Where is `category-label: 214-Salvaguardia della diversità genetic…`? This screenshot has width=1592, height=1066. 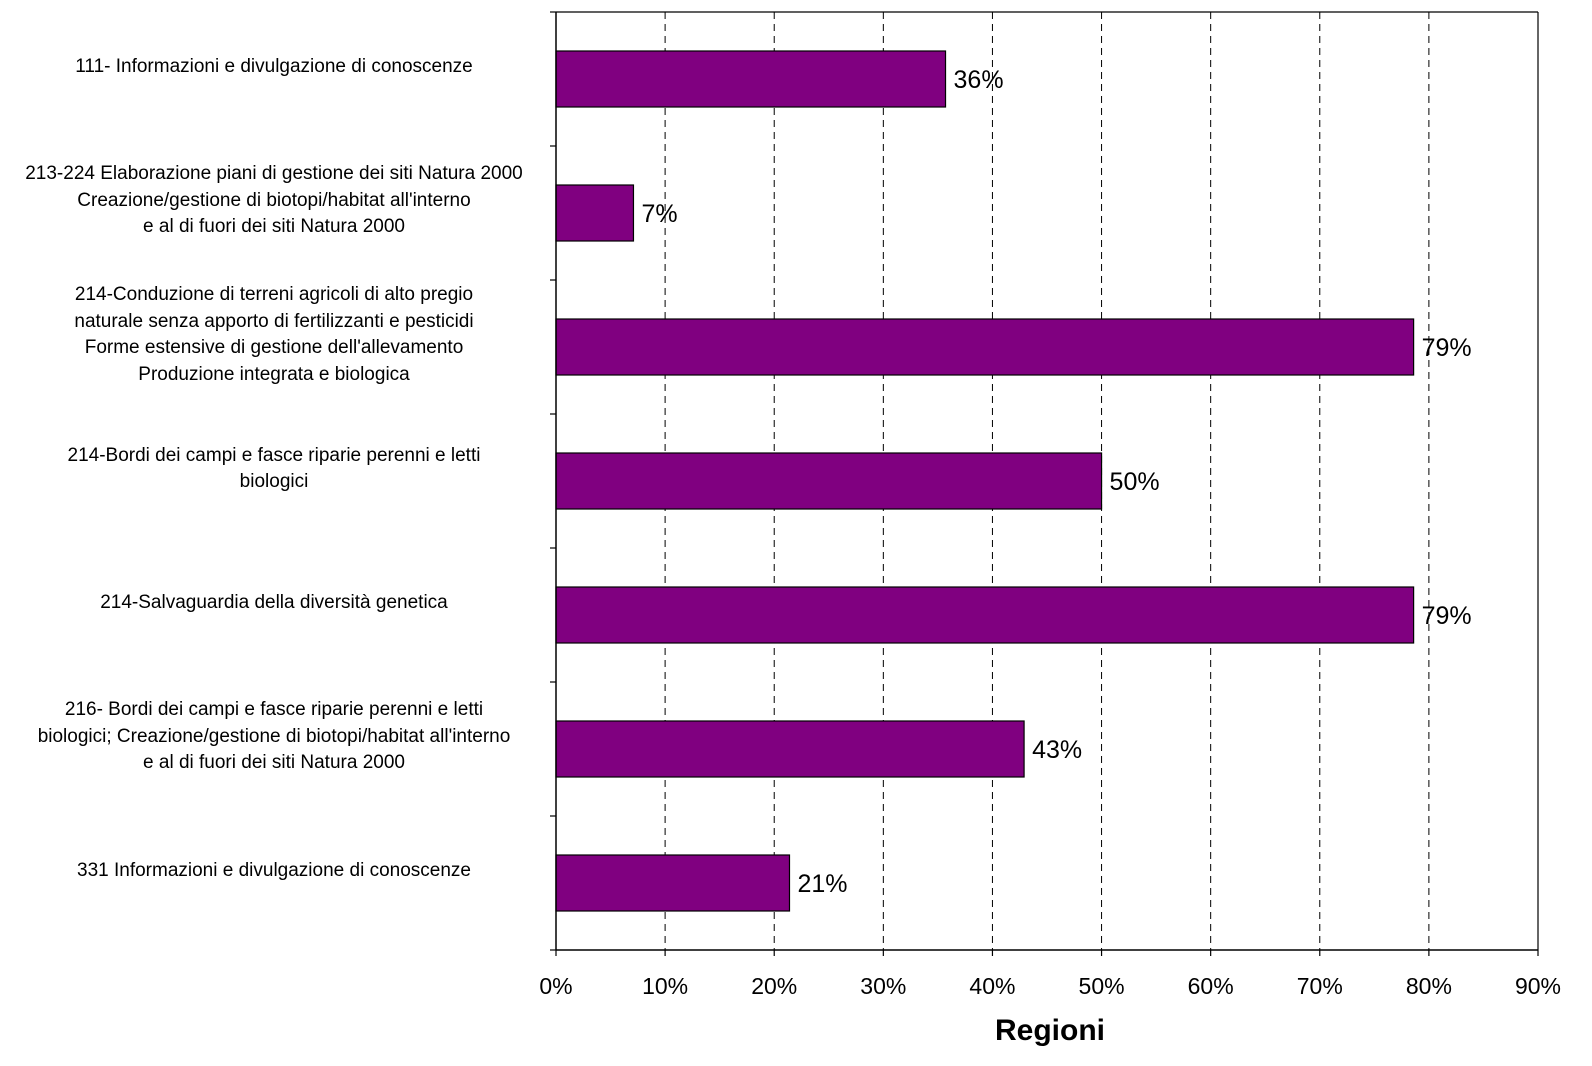
category-label: 214-Salvaguardia della diversità genetic… is located at coordinates (274, 602).